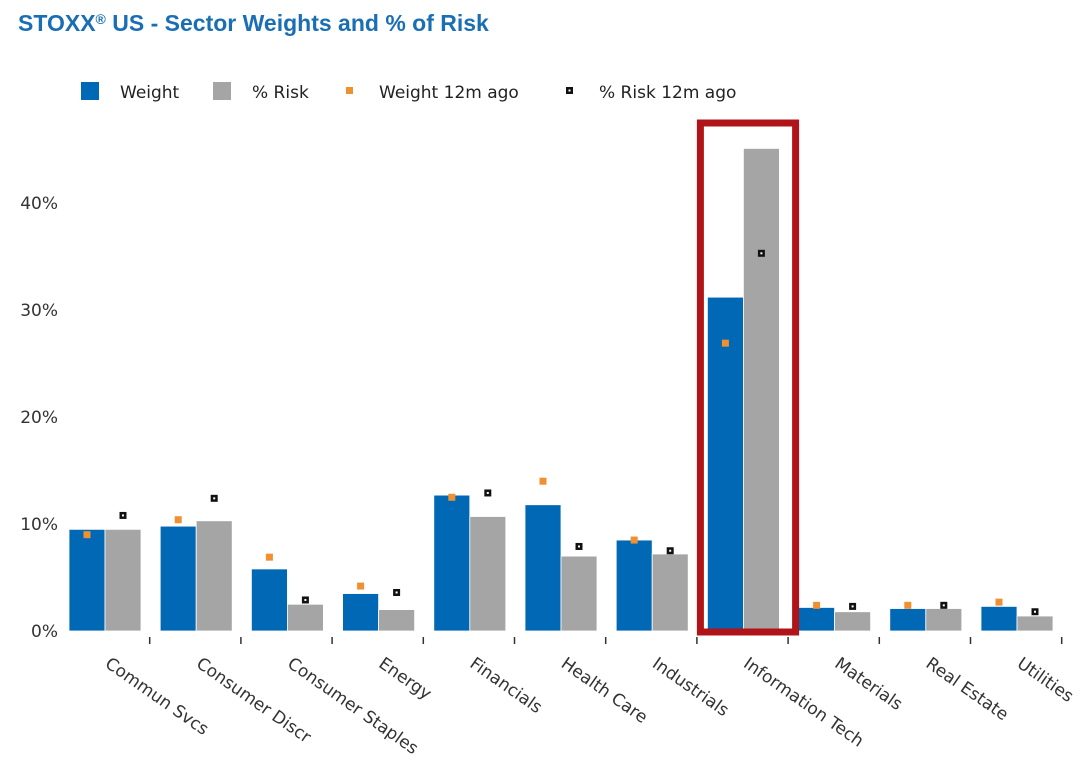 This screenshot has width=1092, height=770. Describe the element at coordinates (868, 684) in the screenshot. I see `category-label: Materials` at that location.